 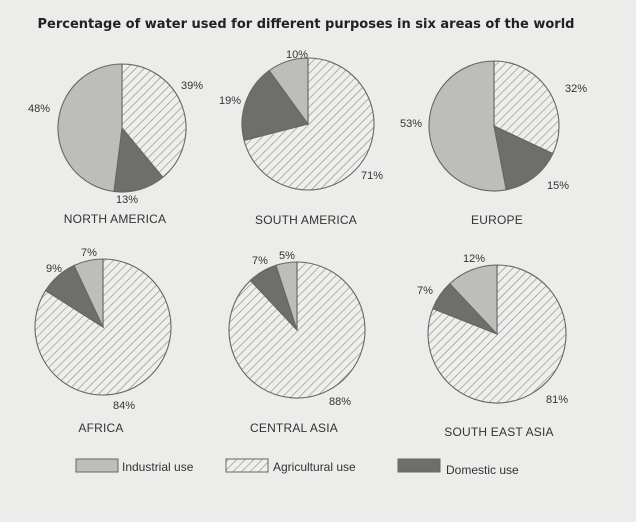 I want to click on region-label: CENTRAL ASIA, so click(x=294, y=428).